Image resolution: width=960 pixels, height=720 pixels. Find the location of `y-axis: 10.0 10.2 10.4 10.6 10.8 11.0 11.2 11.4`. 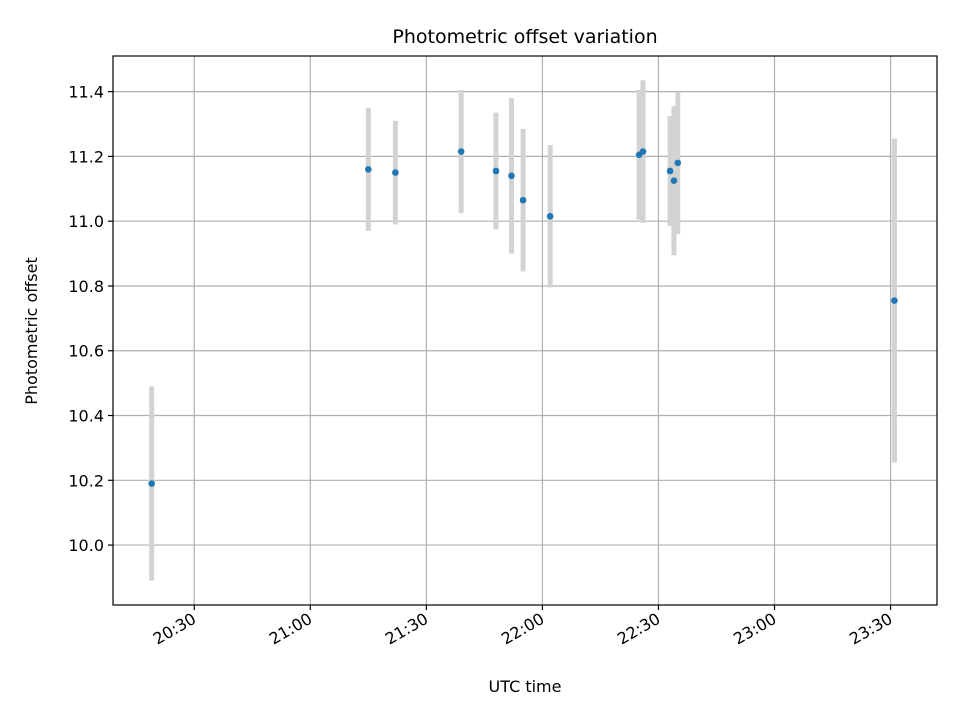

y-axis: 10.0 10.2 10.4 10.6 10.8 11.0 11.2 11.4 is located at coordinates (90, 319).